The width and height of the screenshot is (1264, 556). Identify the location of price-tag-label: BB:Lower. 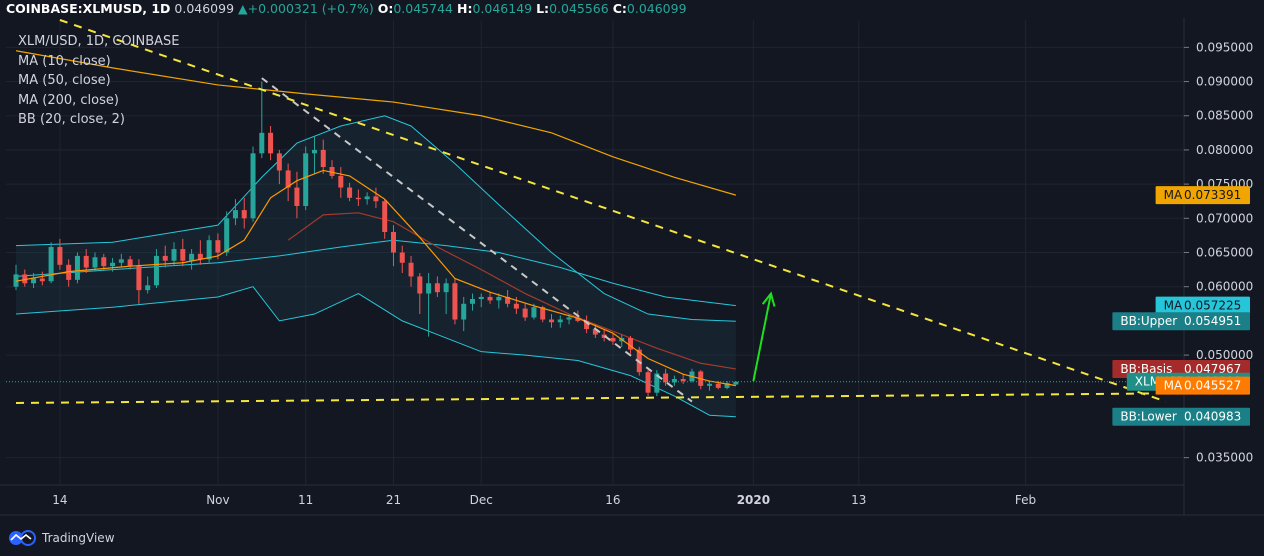
(1148, 417).